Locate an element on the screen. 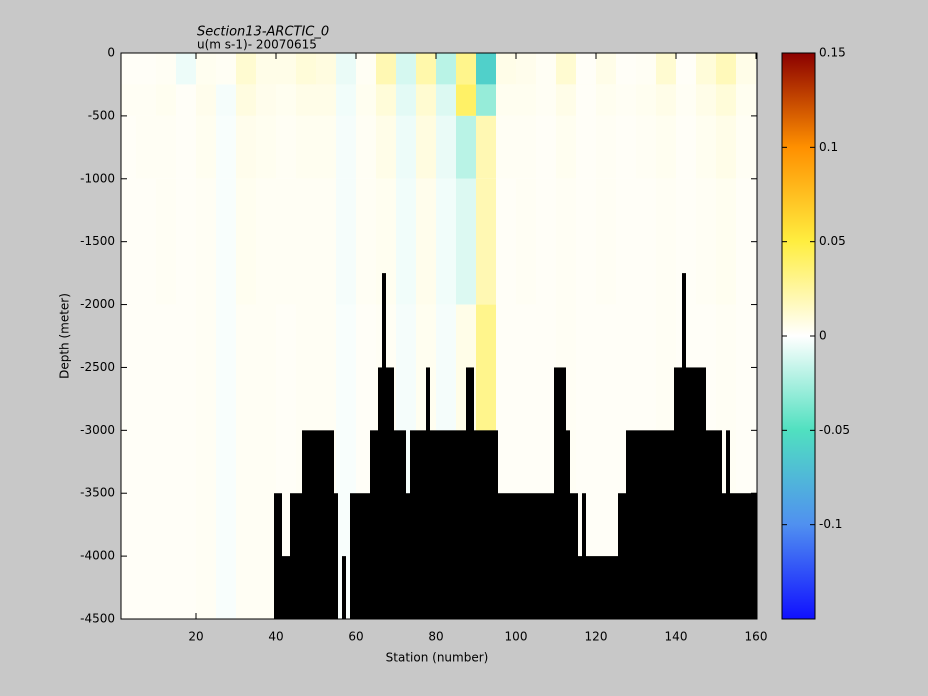 Image resolution: width=928 pixels, height=696 pixels. colorbar-tick-label: 0.05 is located at coordinates (832, 241).